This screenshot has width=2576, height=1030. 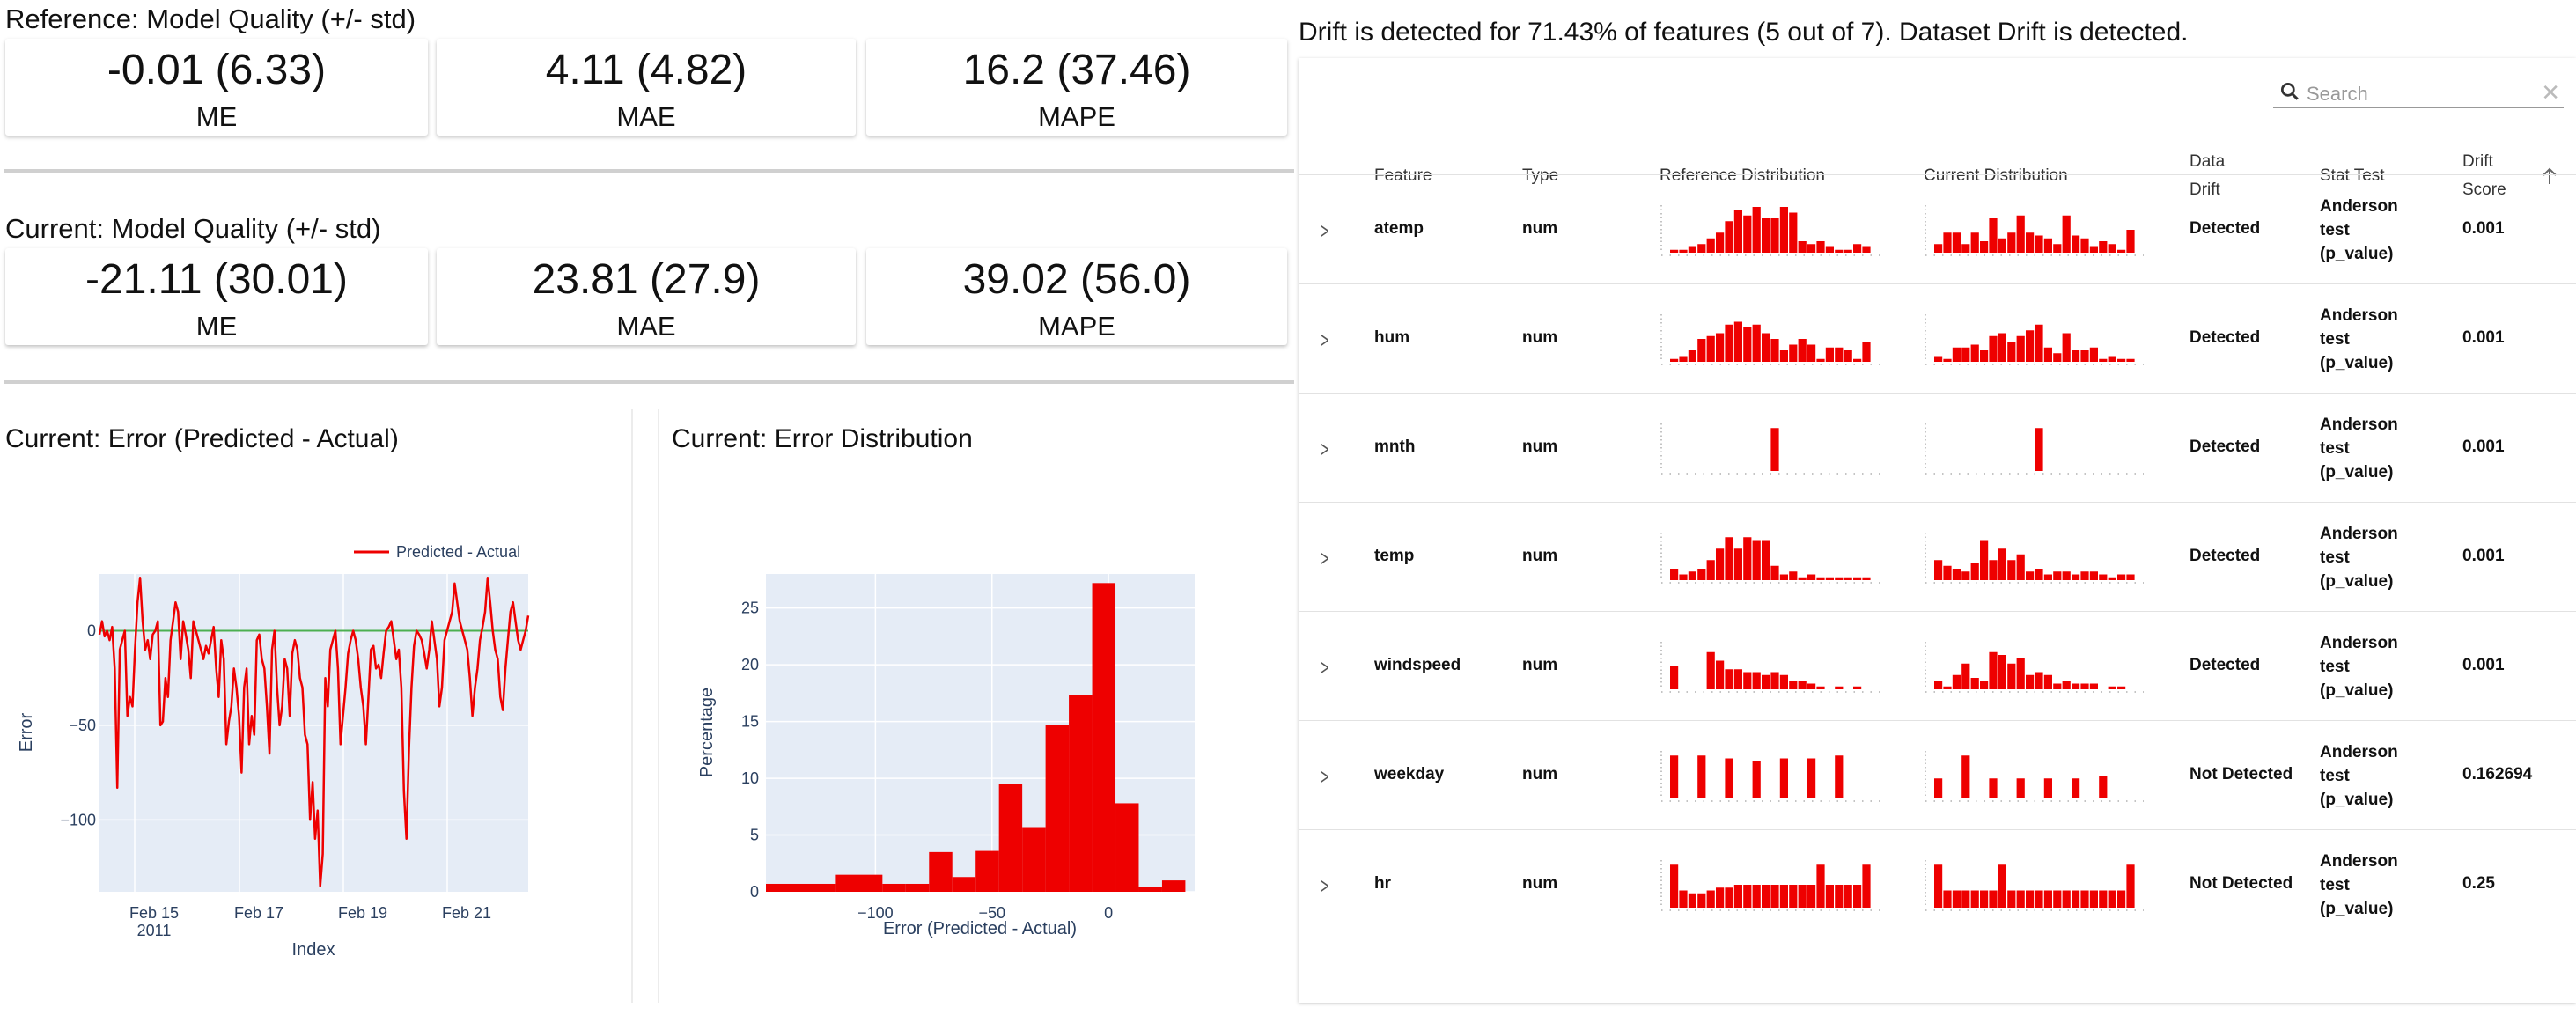 What do you see at coordinates (2205, 189) in the screenshot?
I see `header-data-drift-line2: Drift` at bounding box center [2205, 189].